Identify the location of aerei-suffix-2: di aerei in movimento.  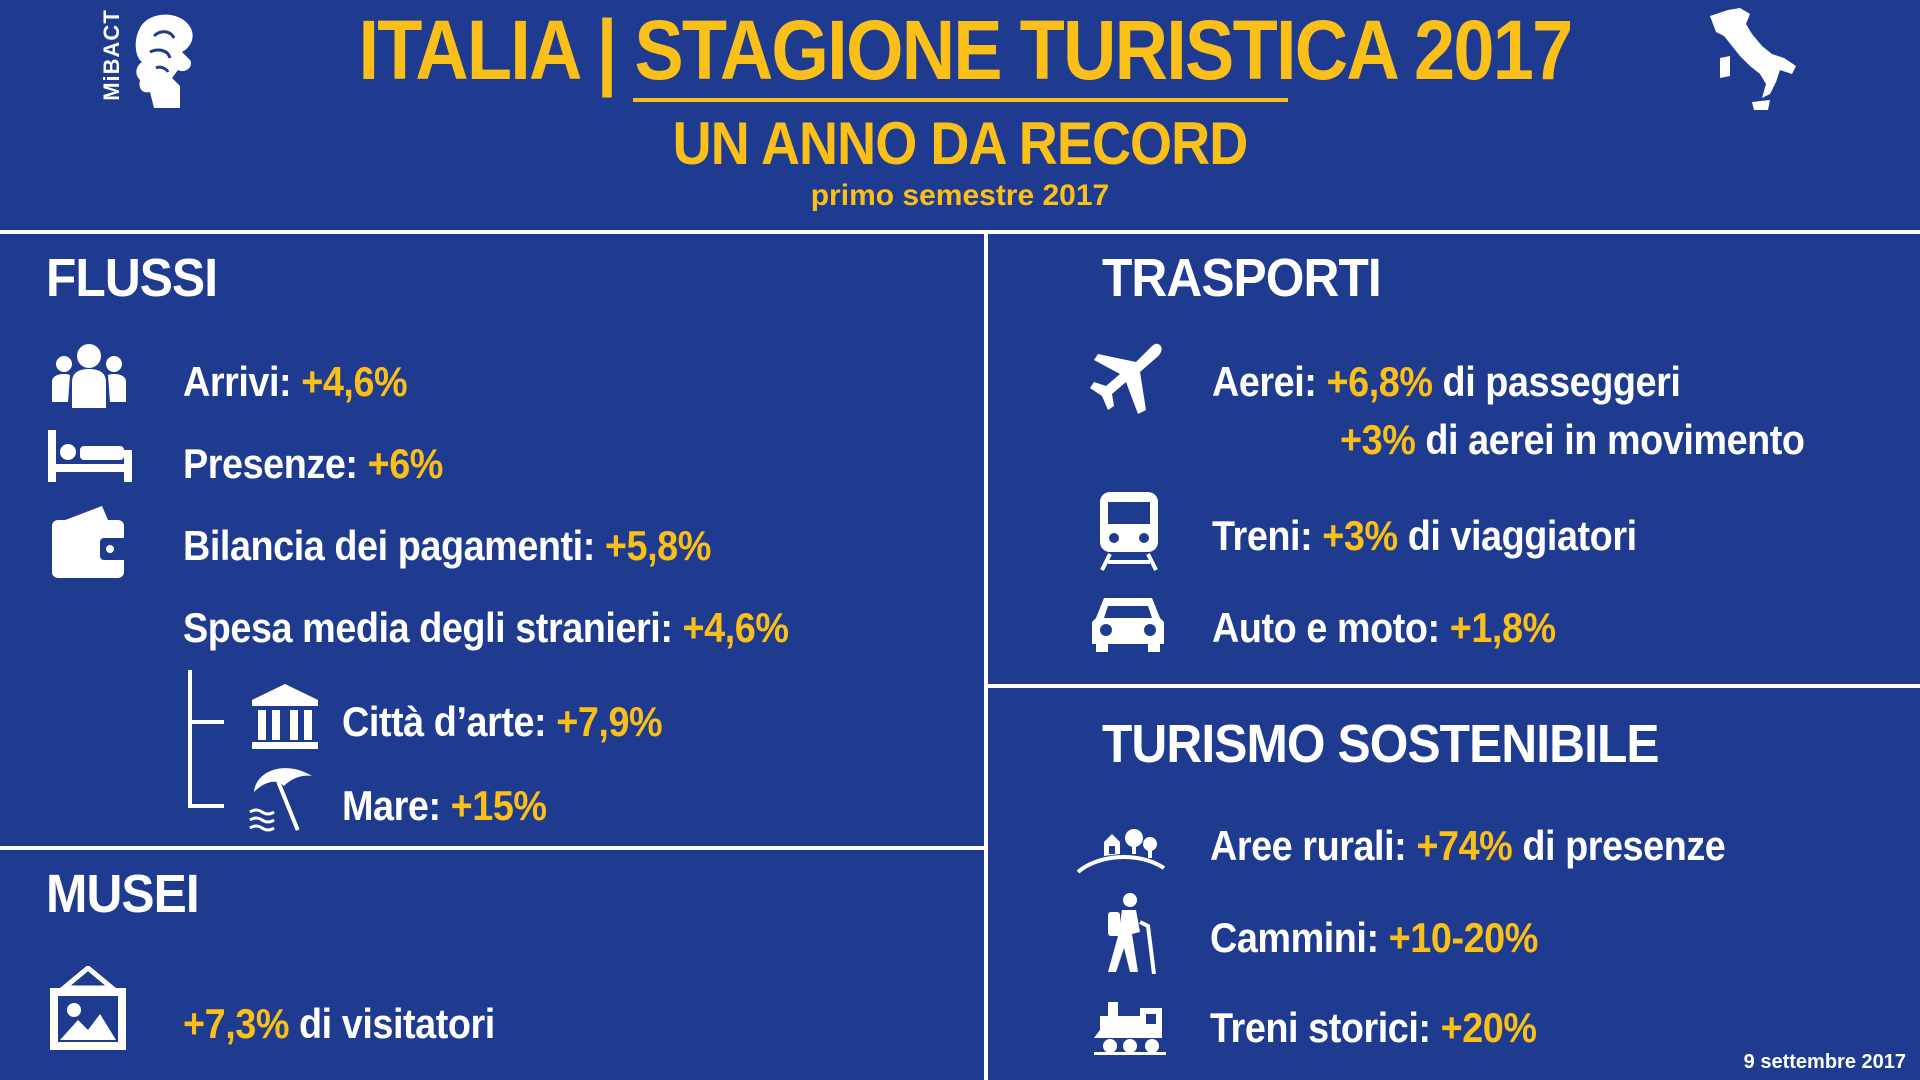
(1615, 439).